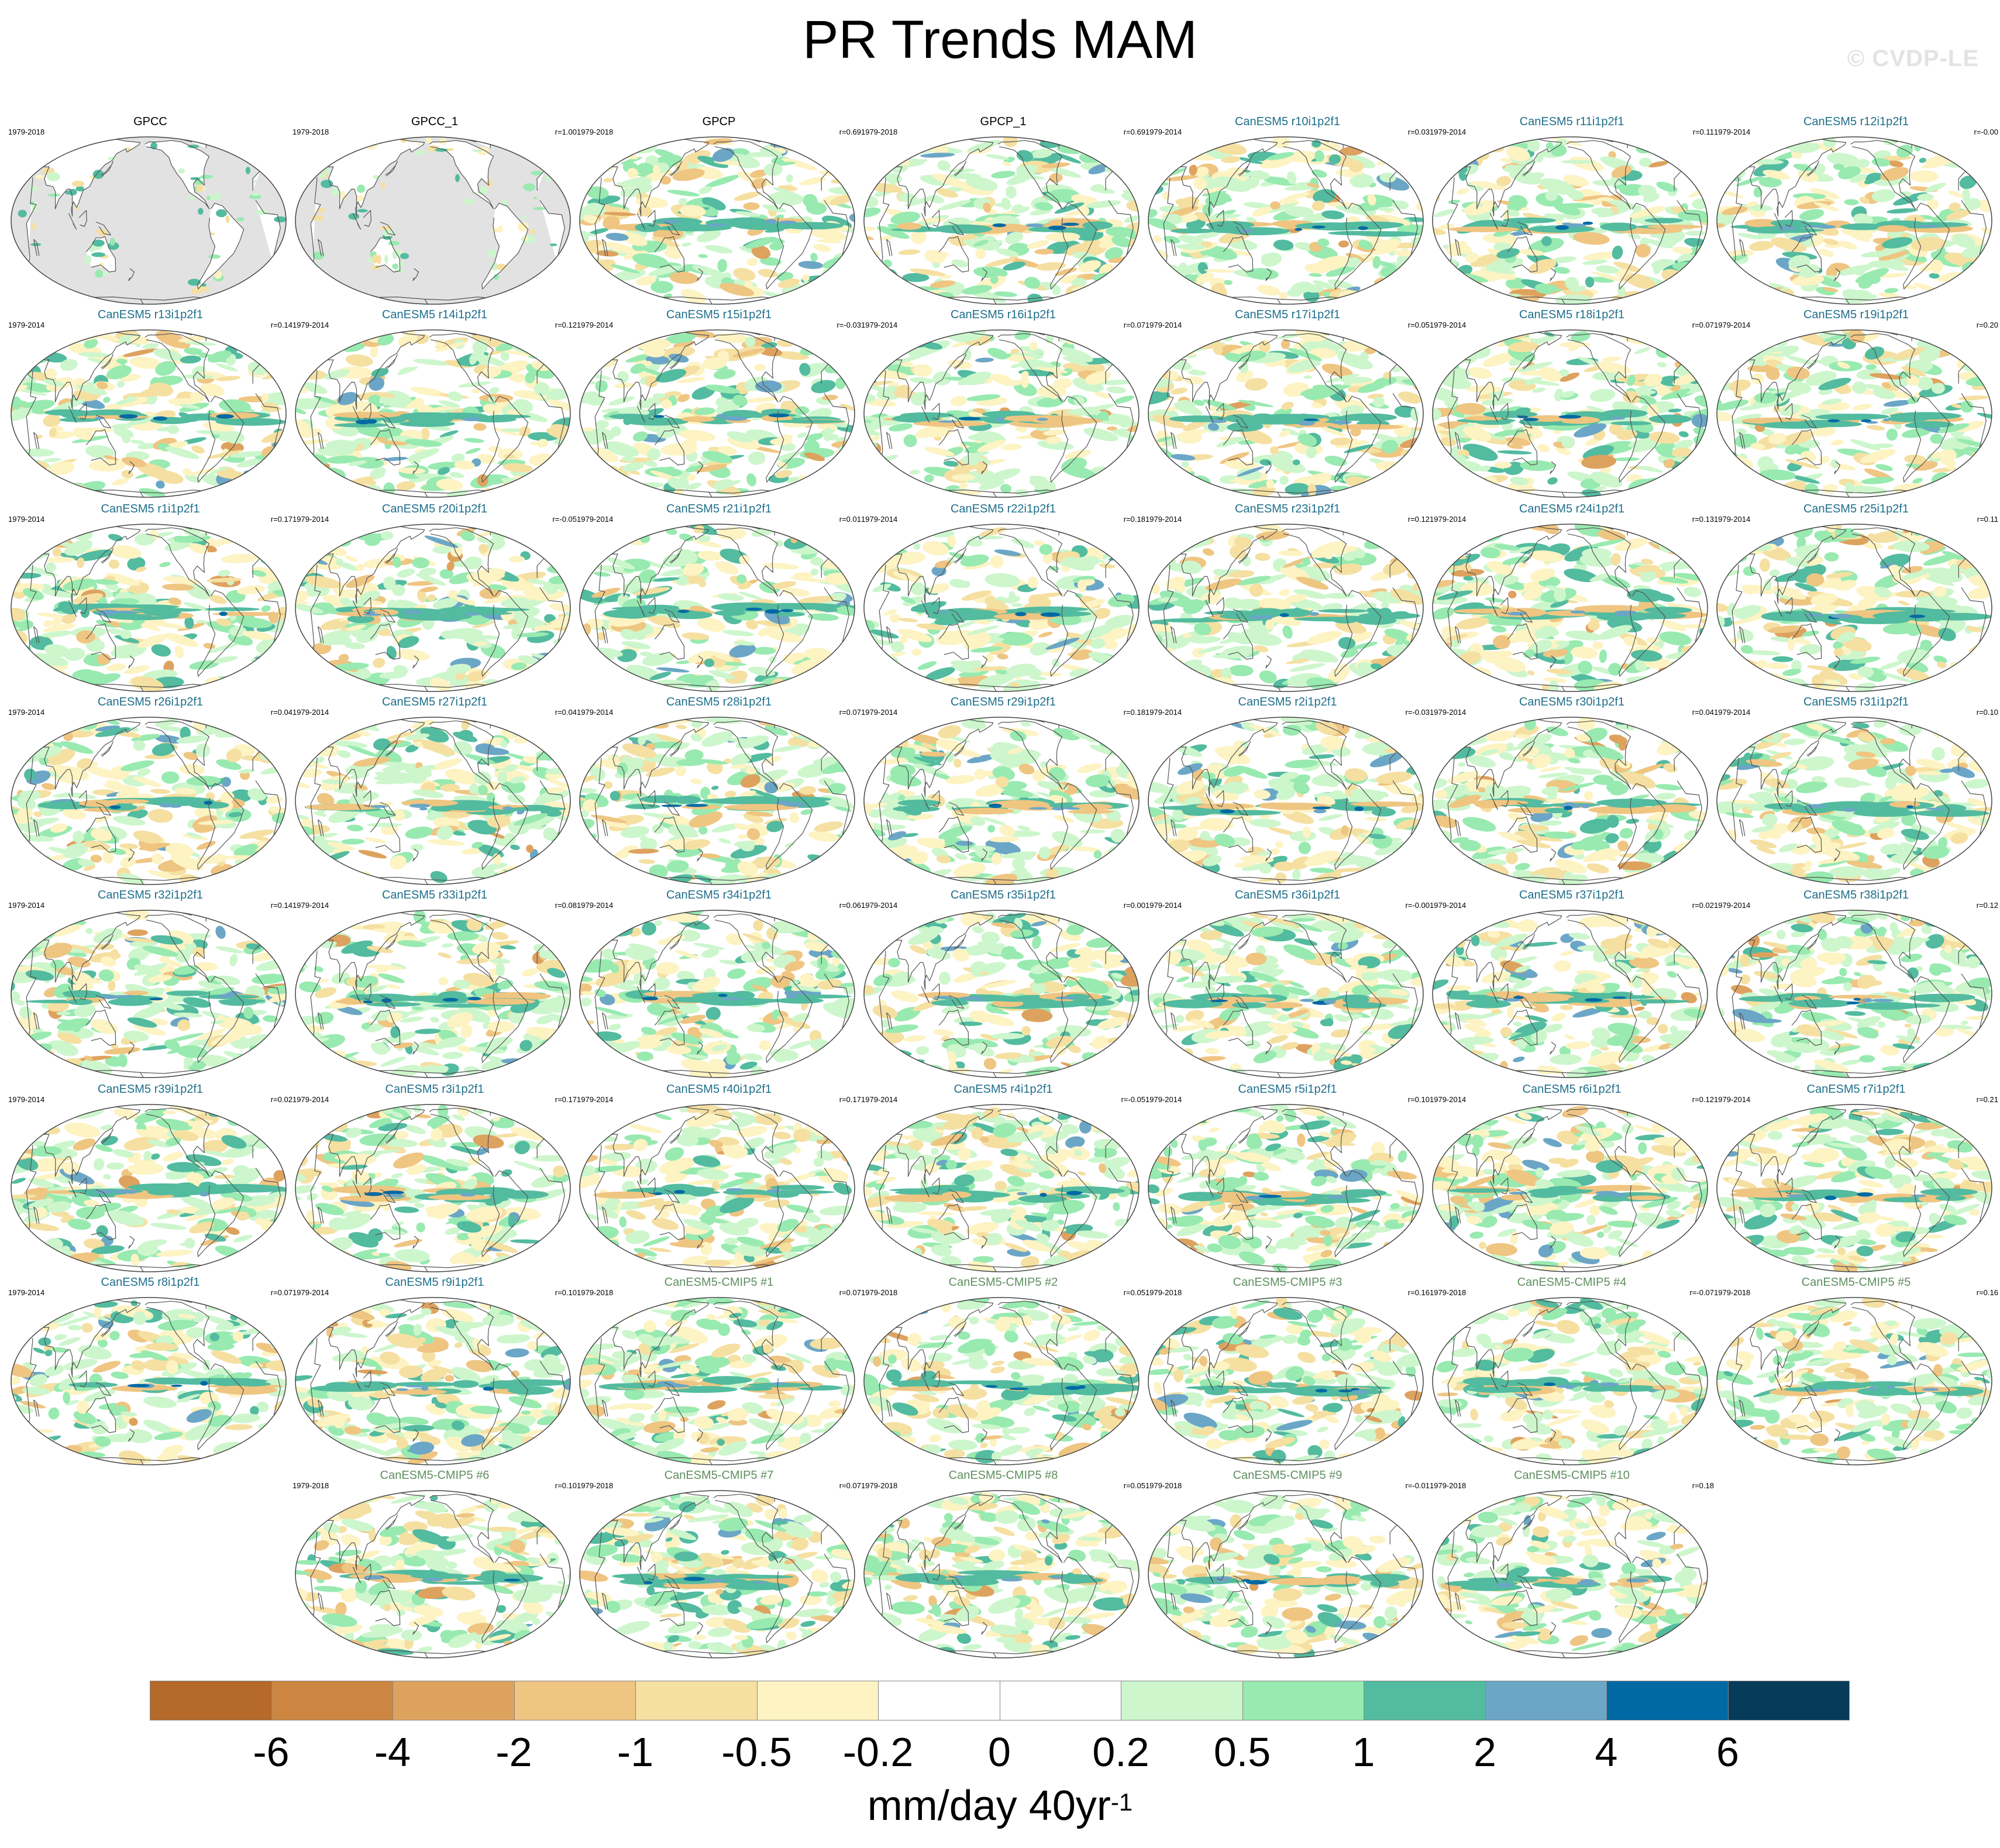 This screenshot has width=2000, height=1848. Describe the element at coordinates (1913, 59) in the screenshot. I see `watermark: © CVDP-LE` at that location.